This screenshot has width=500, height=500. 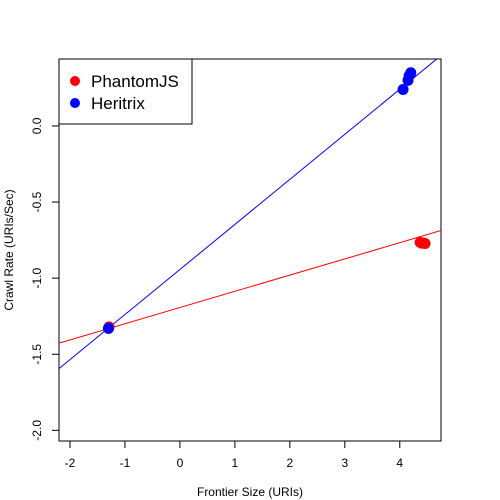 What do you see at coordinates (344, 463) in the screenshot?
I see `x-tick-label: 3` at bounding box center [344, 463].